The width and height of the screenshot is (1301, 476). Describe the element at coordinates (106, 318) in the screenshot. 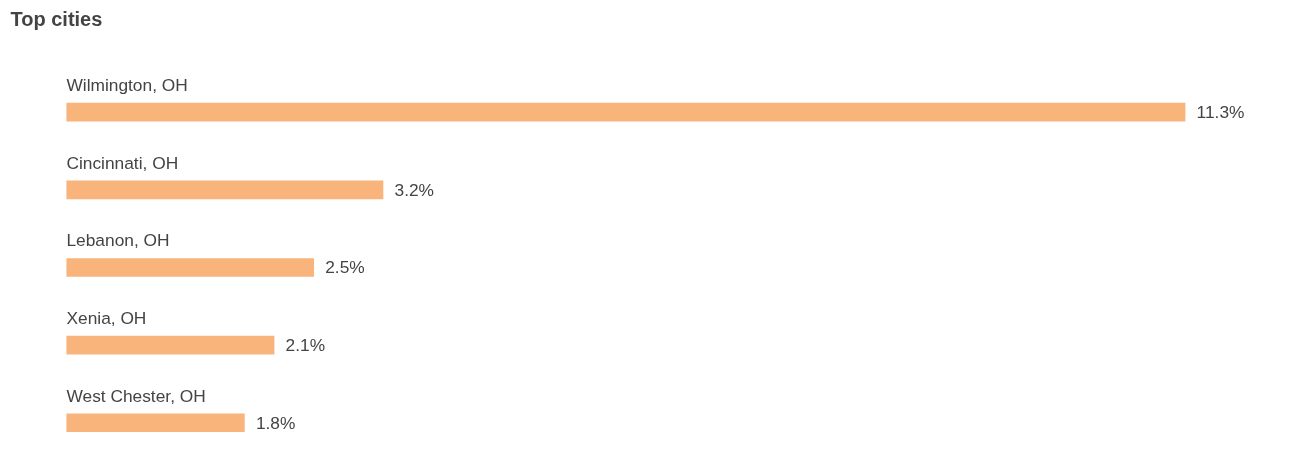

I see `y-tick-label: Xenia, OH` at that location.